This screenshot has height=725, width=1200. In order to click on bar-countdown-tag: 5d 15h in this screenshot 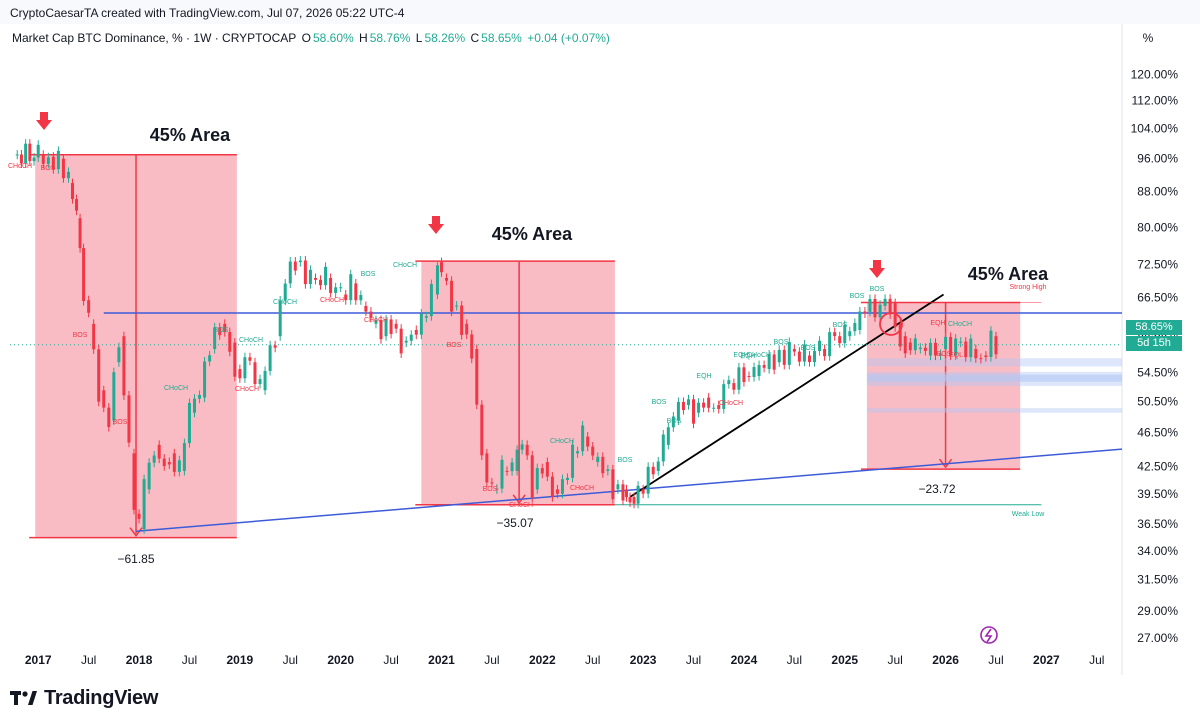, I will do `click(1154, 343)`.